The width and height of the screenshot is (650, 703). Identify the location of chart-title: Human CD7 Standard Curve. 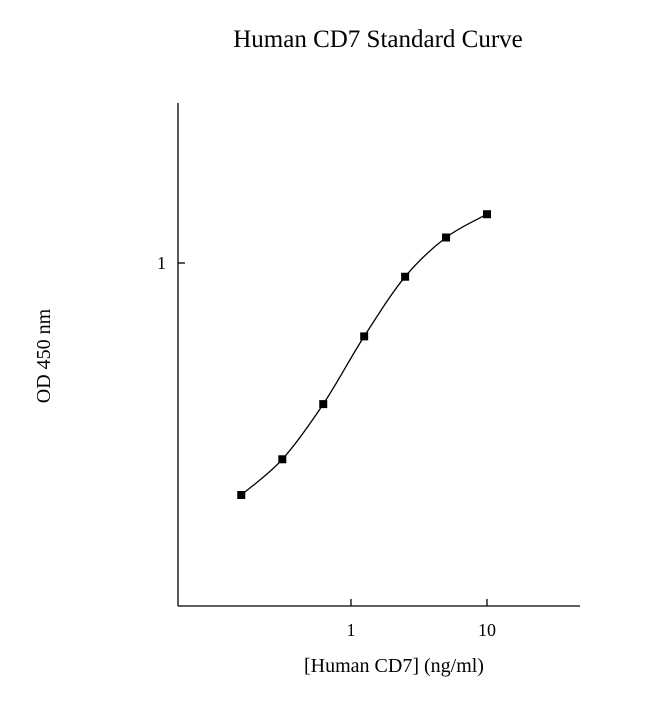
(378, 39).